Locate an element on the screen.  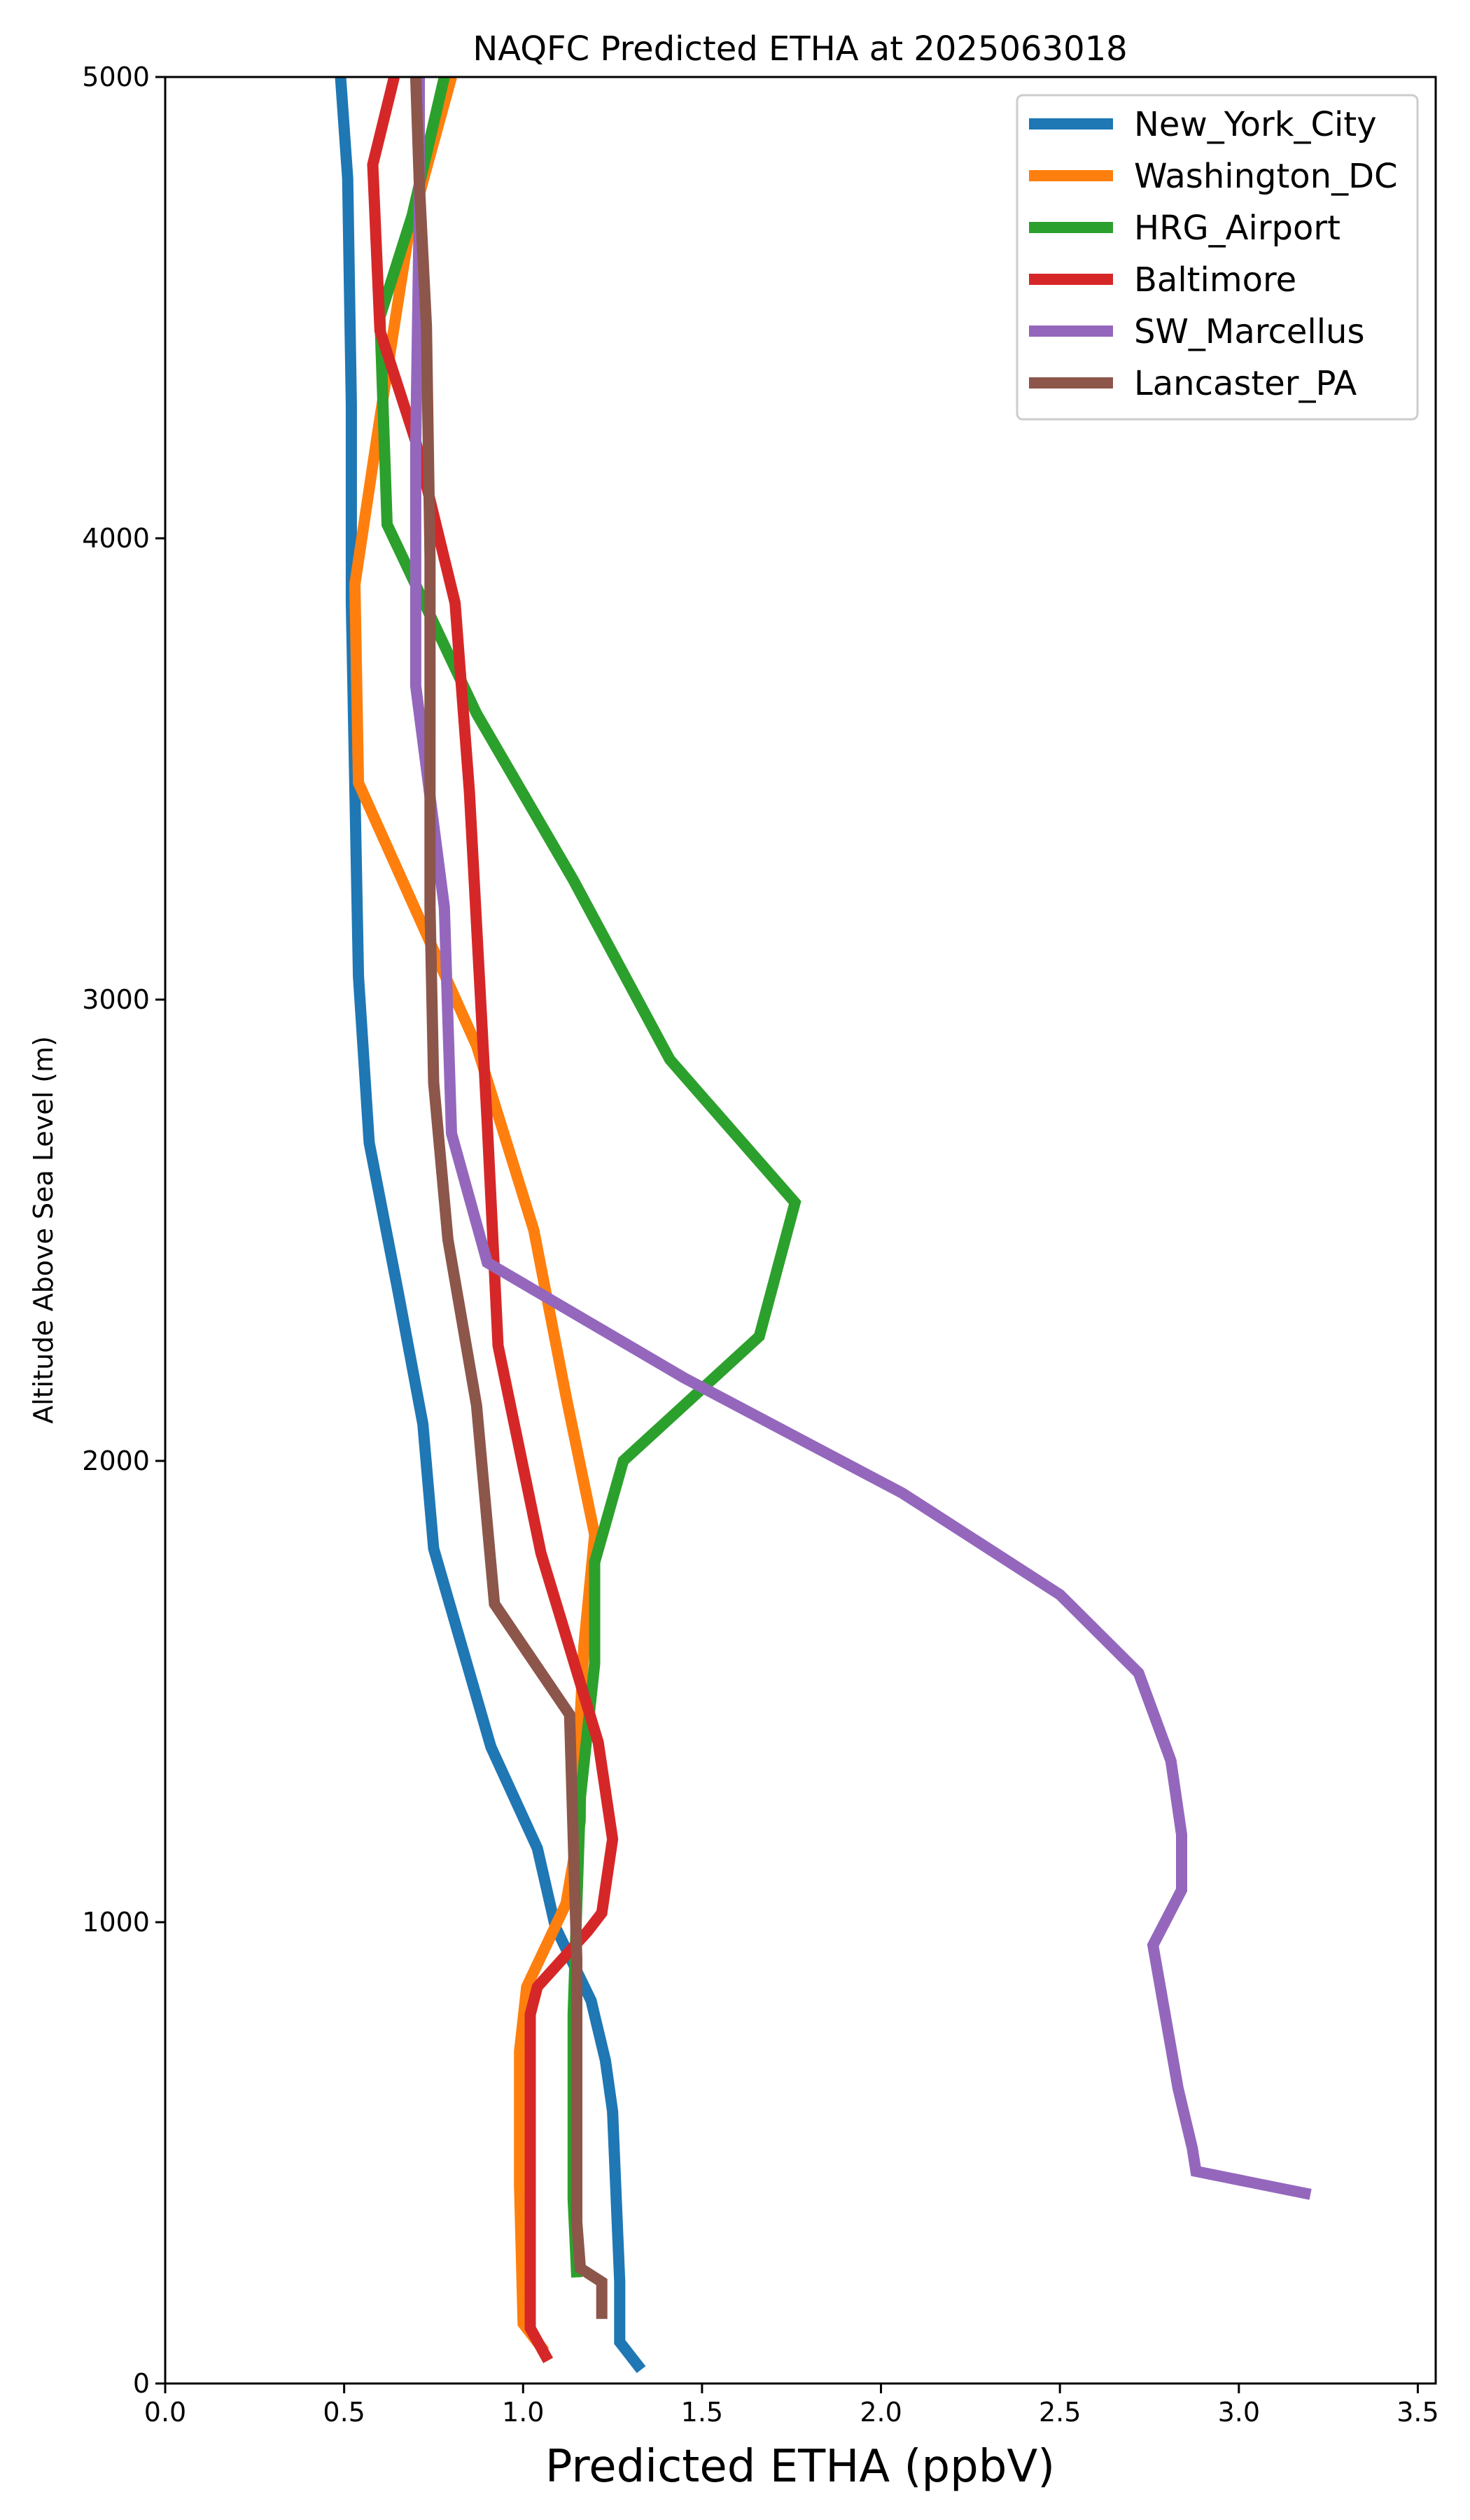
x-tick-label: 2.0 is located at coordinates (881, 2412).